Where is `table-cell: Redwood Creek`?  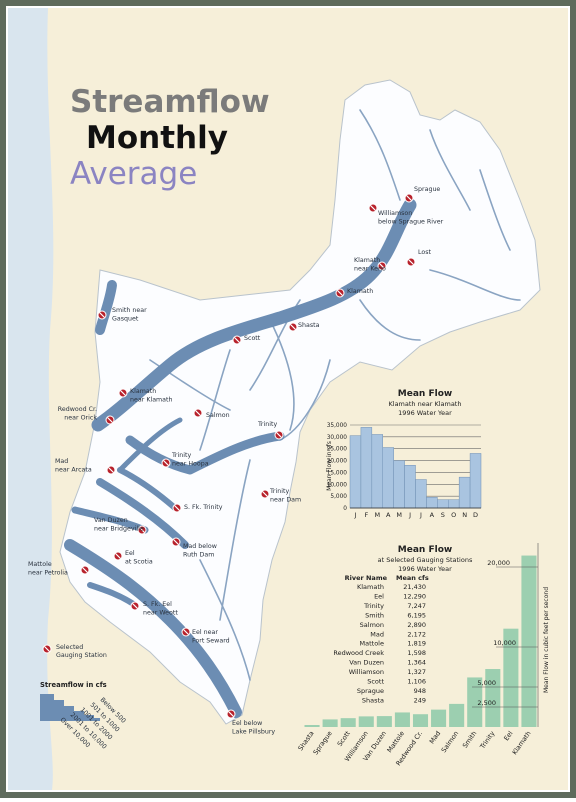
table-cell: Redwood Creek is located at coordinates (358, 653).